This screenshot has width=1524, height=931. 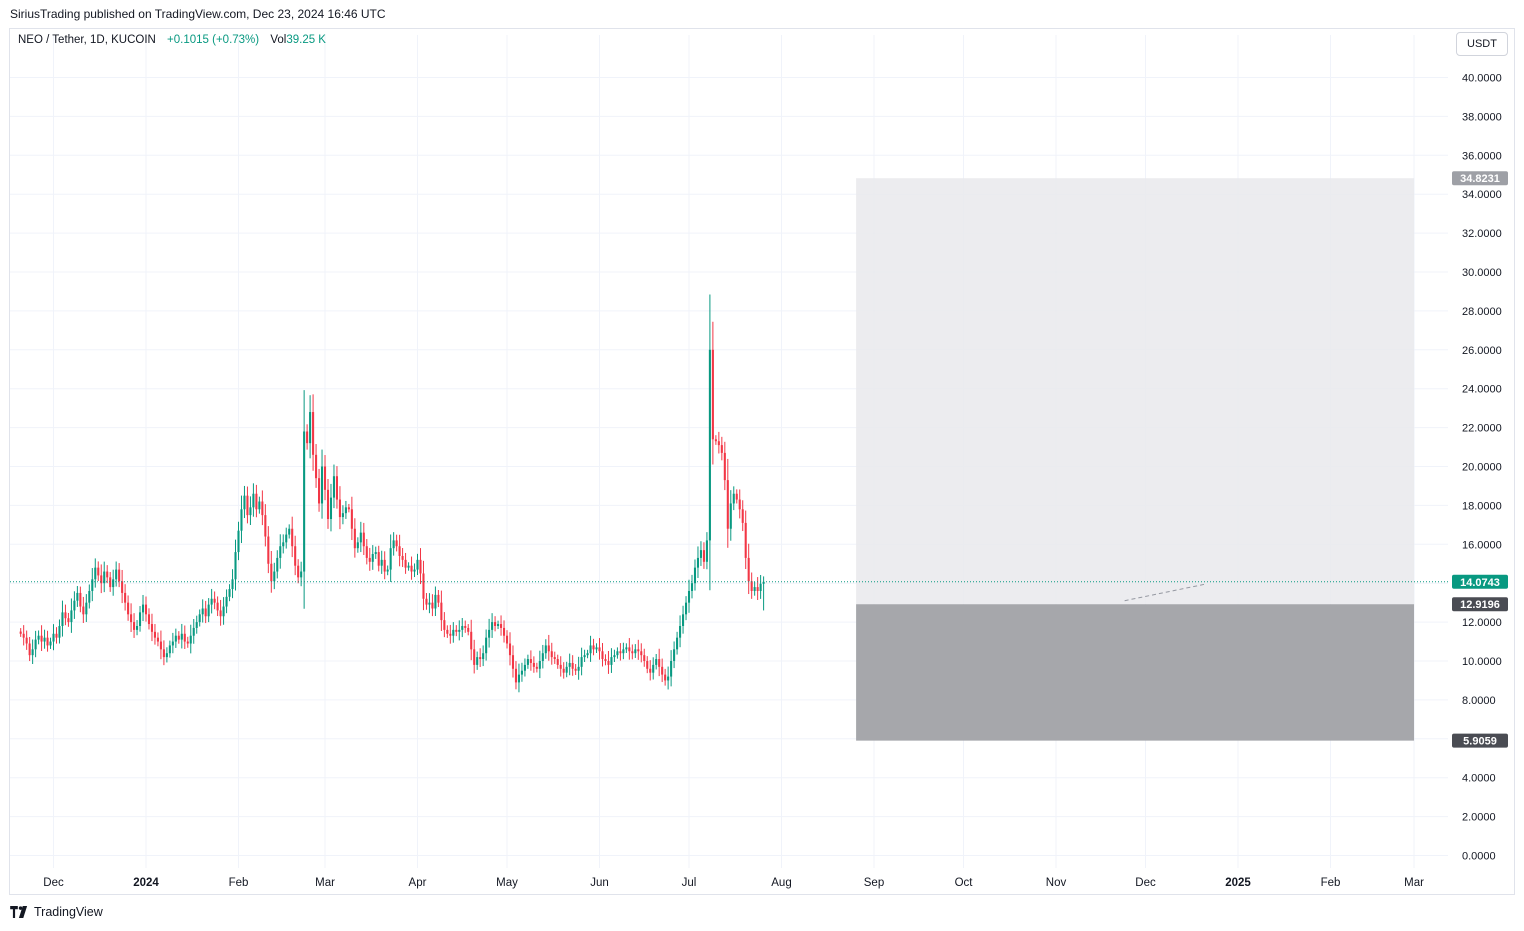 What do you see at coordinates (1479, 779) in the screenshot?
I see `y-tick-label: 4.0000` at bounding box center [1479, 779].